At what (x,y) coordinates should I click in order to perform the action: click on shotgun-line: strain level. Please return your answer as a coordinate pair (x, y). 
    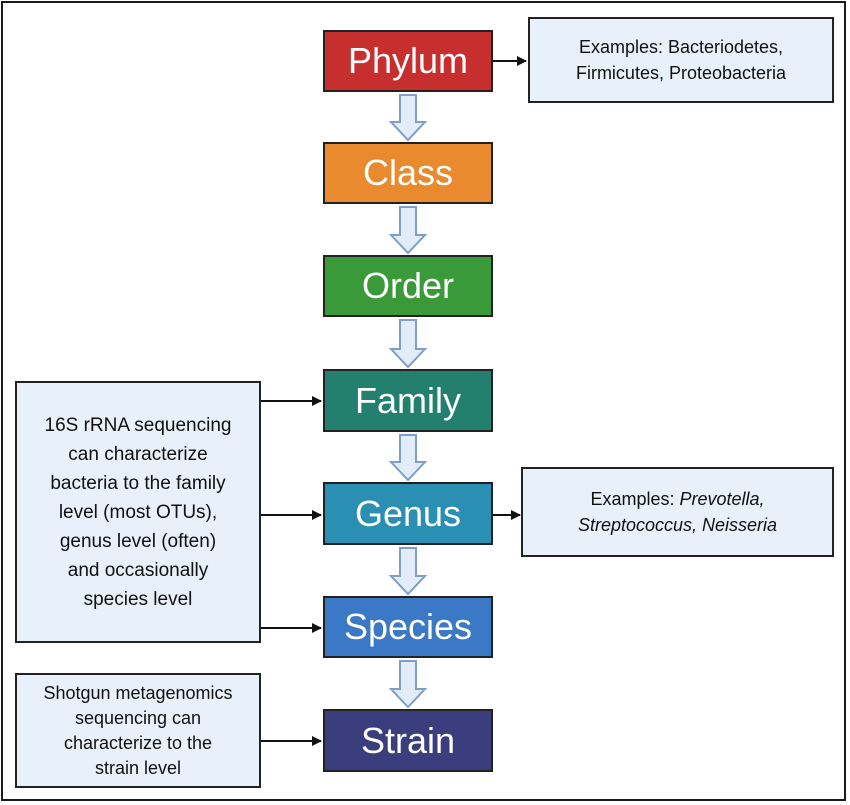
    Looking at the image, I should click on (138, 767).